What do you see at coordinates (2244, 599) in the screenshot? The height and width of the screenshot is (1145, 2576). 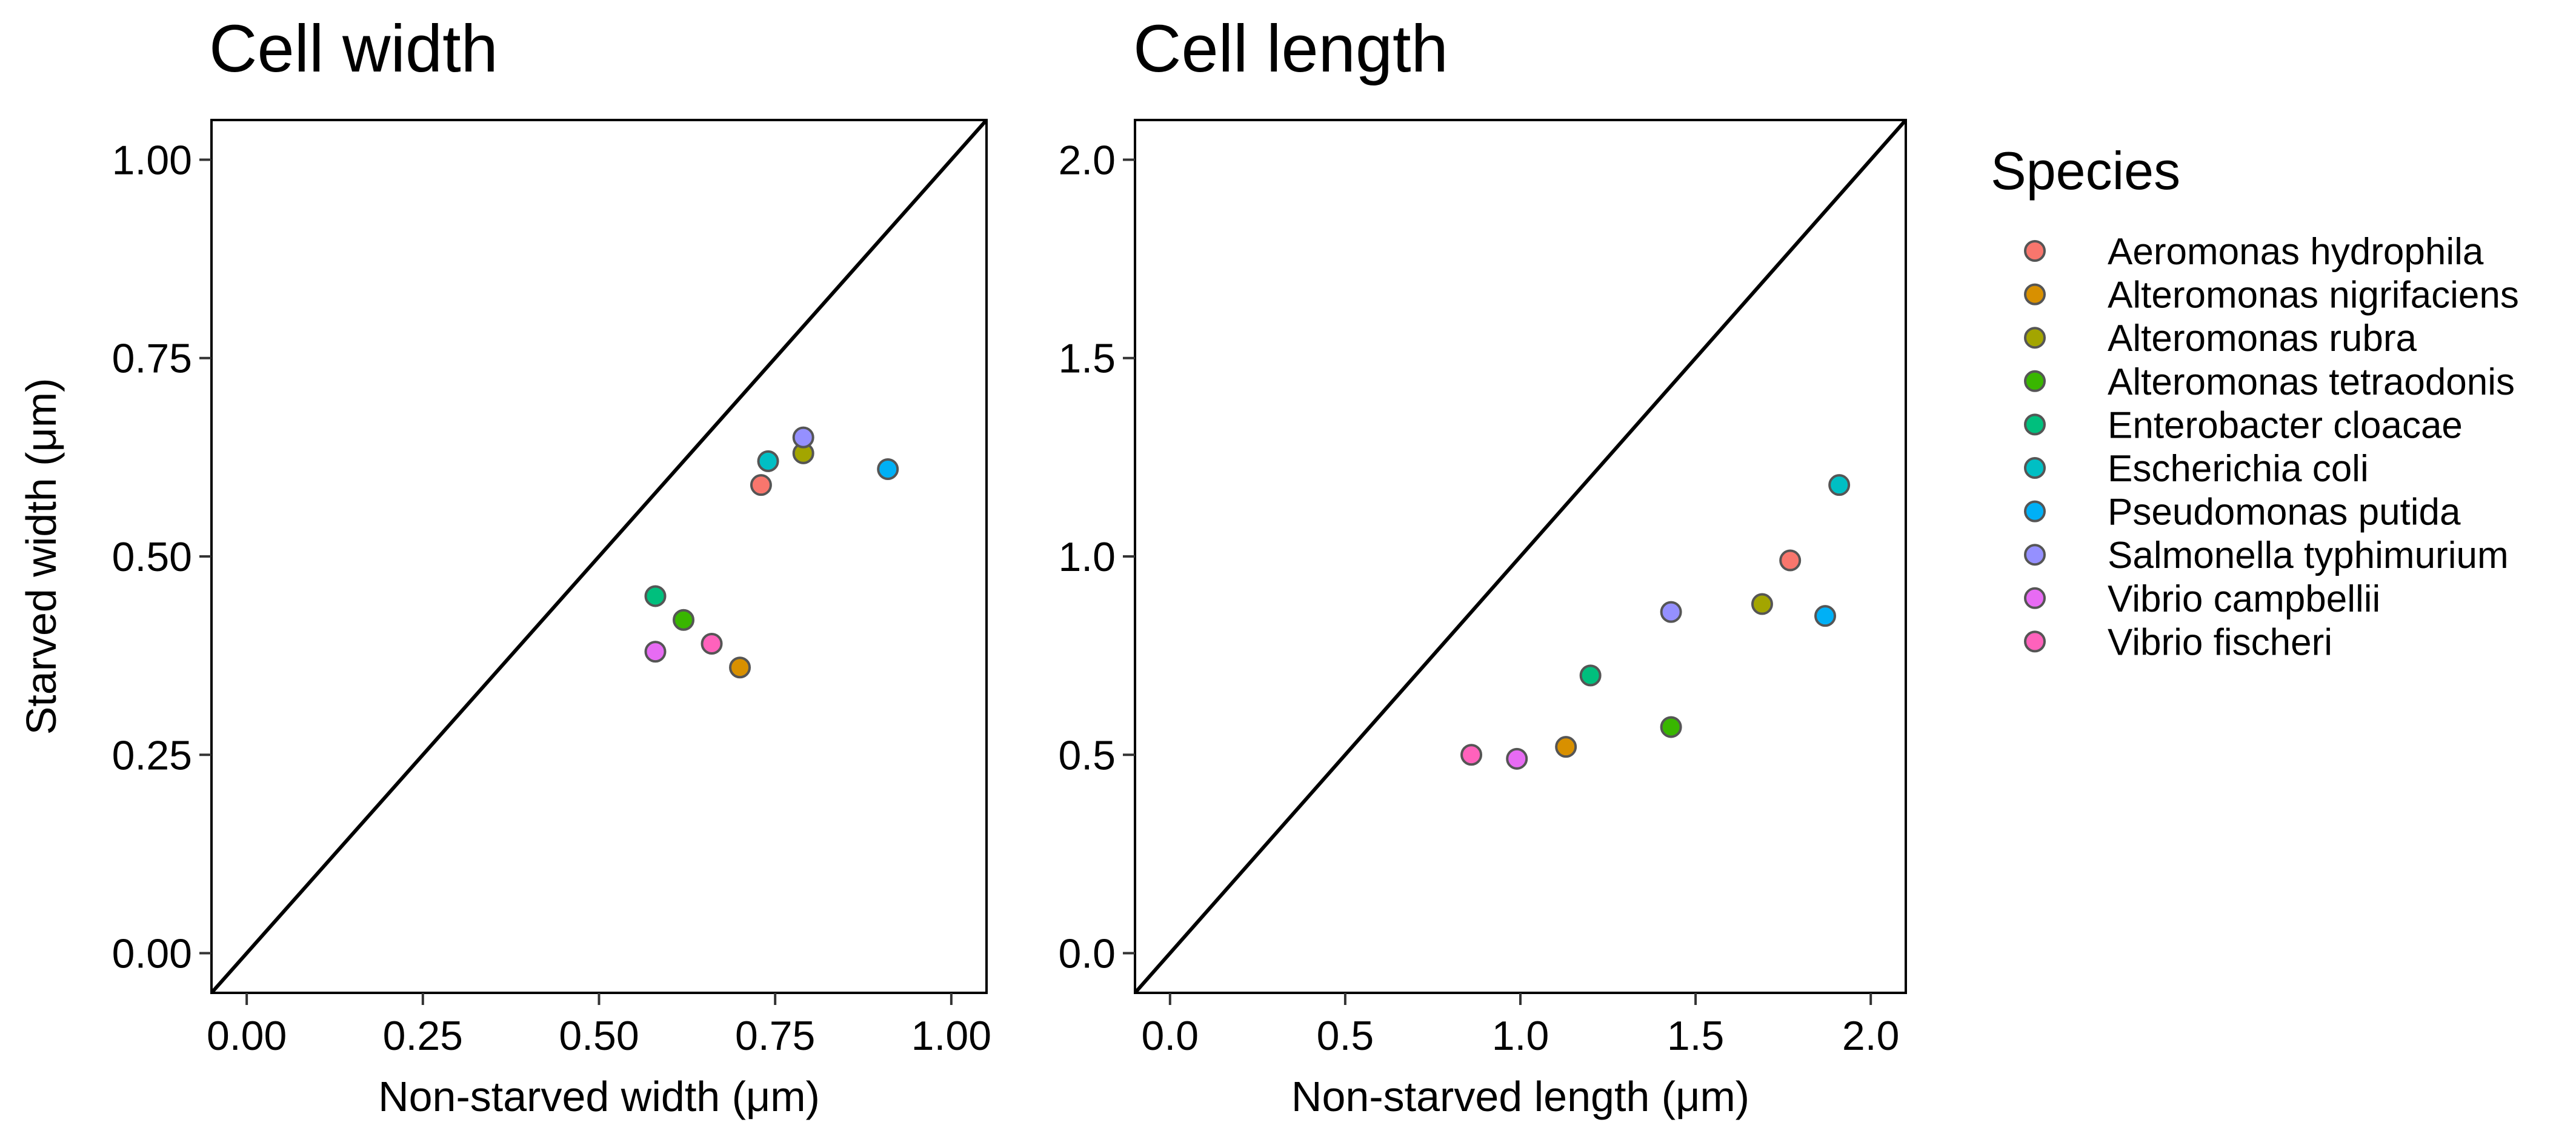 I see `legend-label: Vibrio campbellii` at bounding box center [2244, 599].